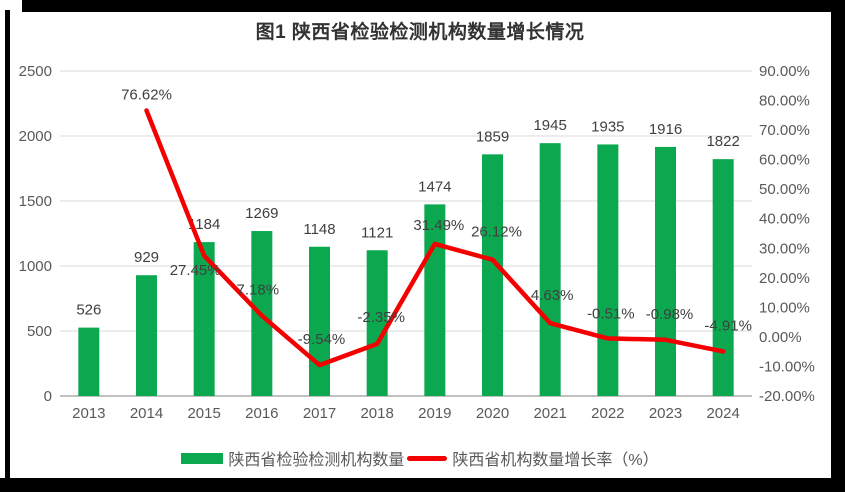  Describe the element at coordinates (39, 331) in the screenshot. I see `left-axis-tick: 500` at that location.